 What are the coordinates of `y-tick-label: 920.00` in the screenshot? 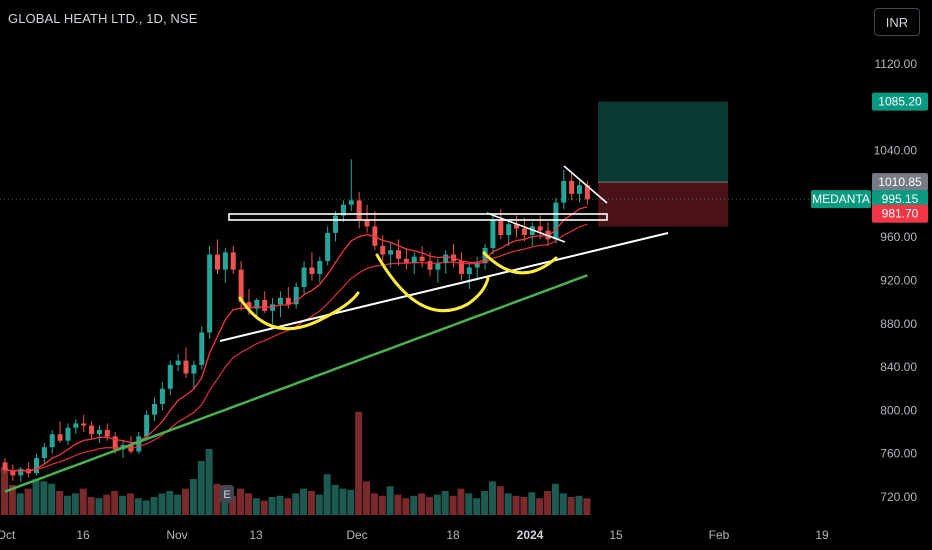 It's located at (898, 281).